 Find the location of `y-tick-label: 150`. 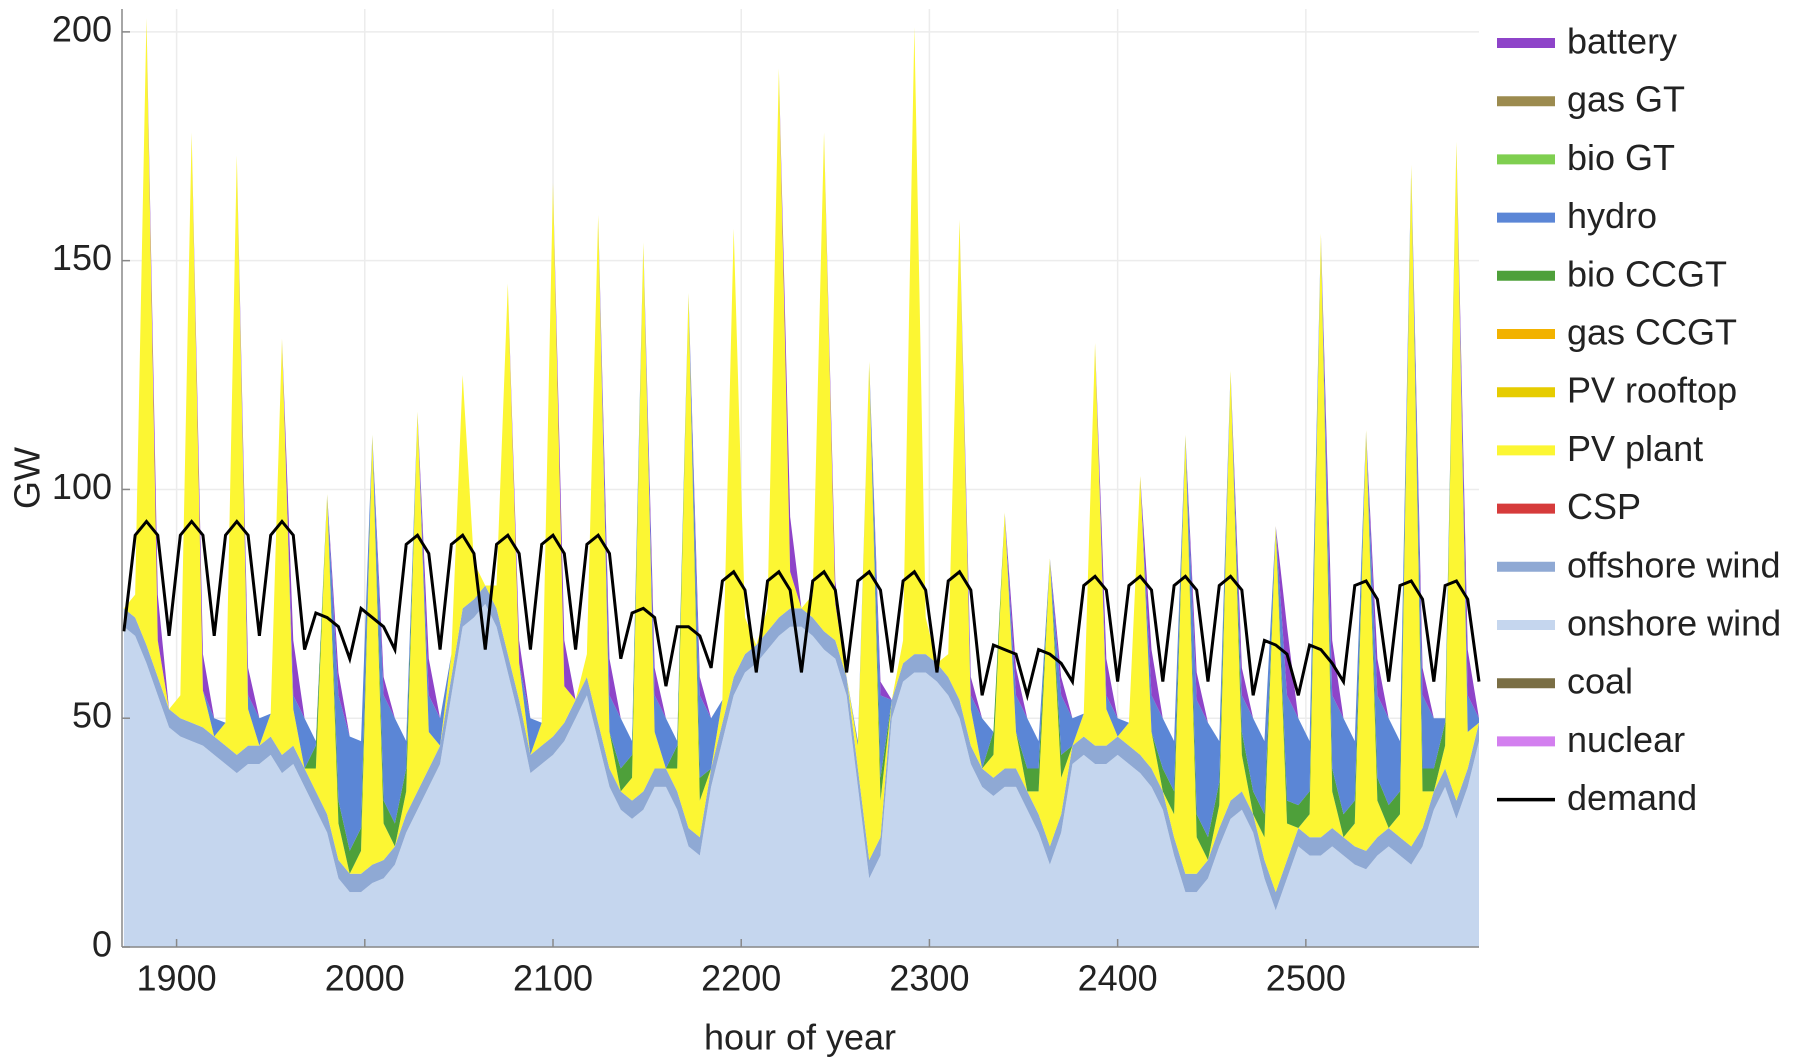

y-tick-label: 150 is located at coordinates (82, 257).